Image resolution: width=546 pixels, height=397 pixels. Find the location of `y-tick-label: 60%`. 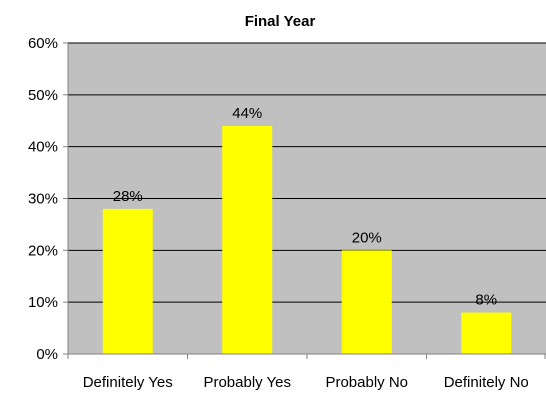

y-tick-label: 60% is located at coordinates (43, 43).